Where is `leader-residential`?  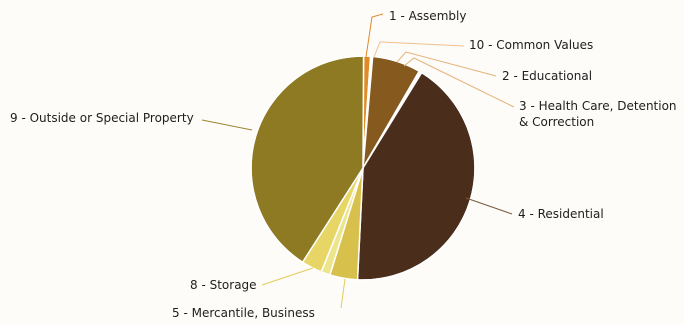
leader-residential is located at coordinates (489, 206).